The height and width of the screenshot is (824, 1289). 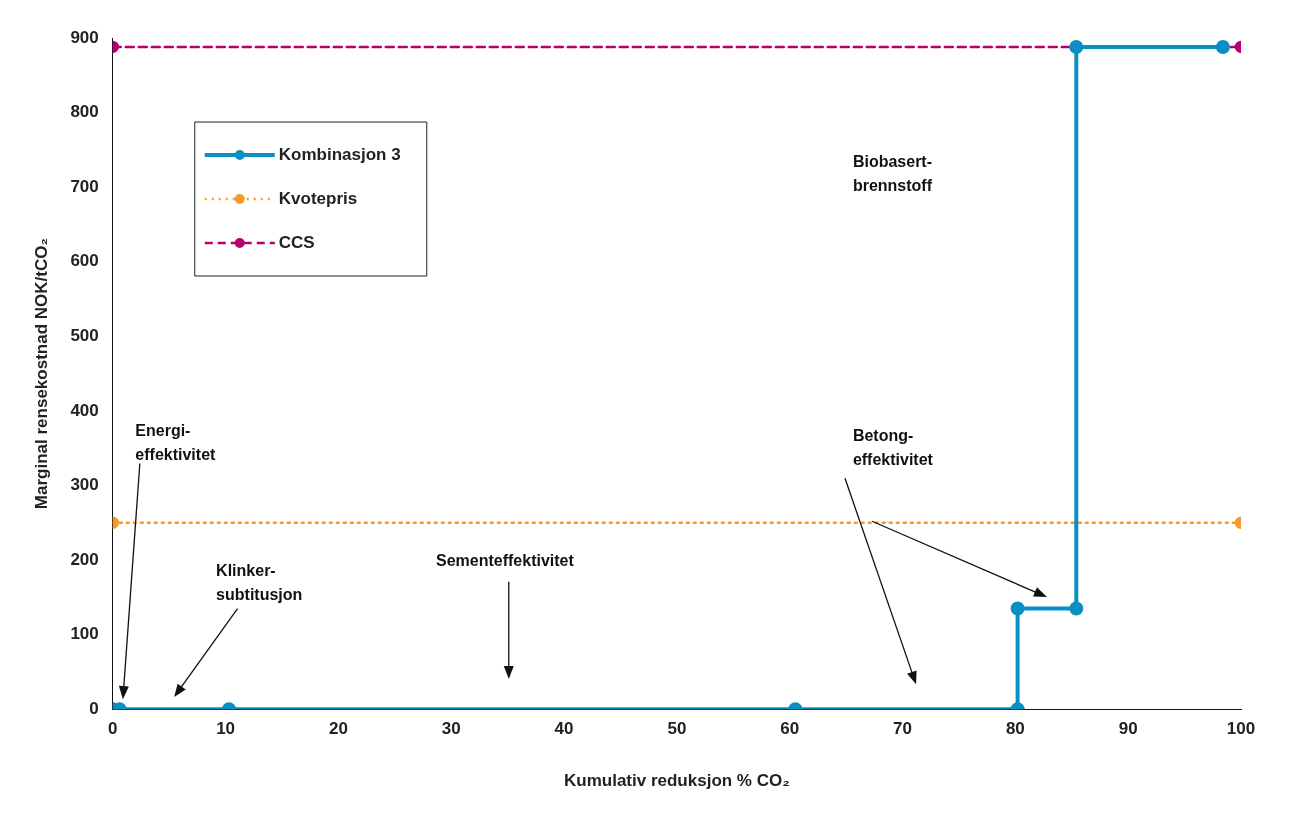 I want to click on x-tick-label: 90, so click(x=1128, y=729).